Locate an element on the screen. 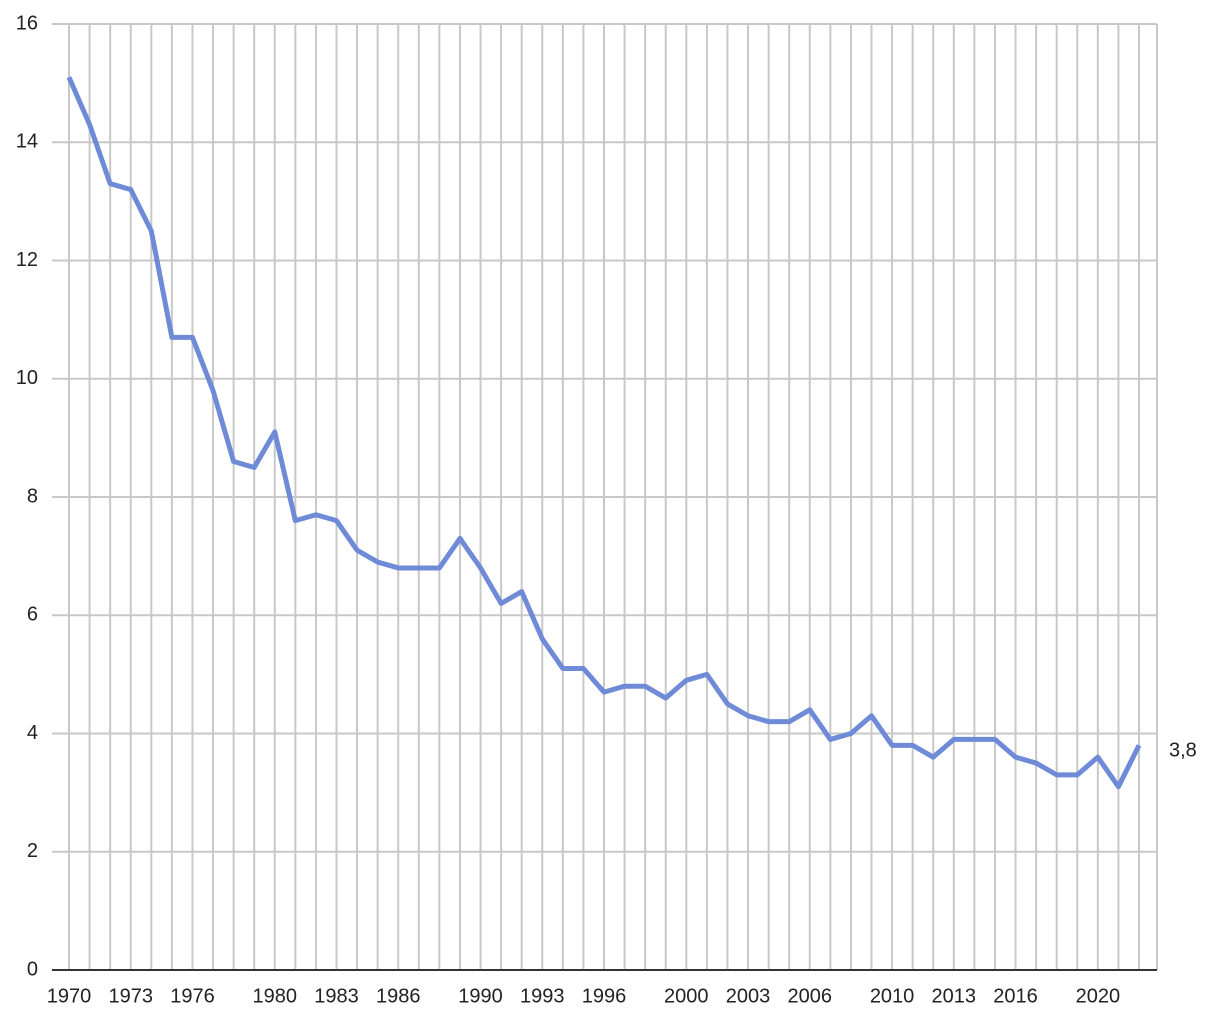  y-tick-label: 10 is located at coordinates (27, 378).